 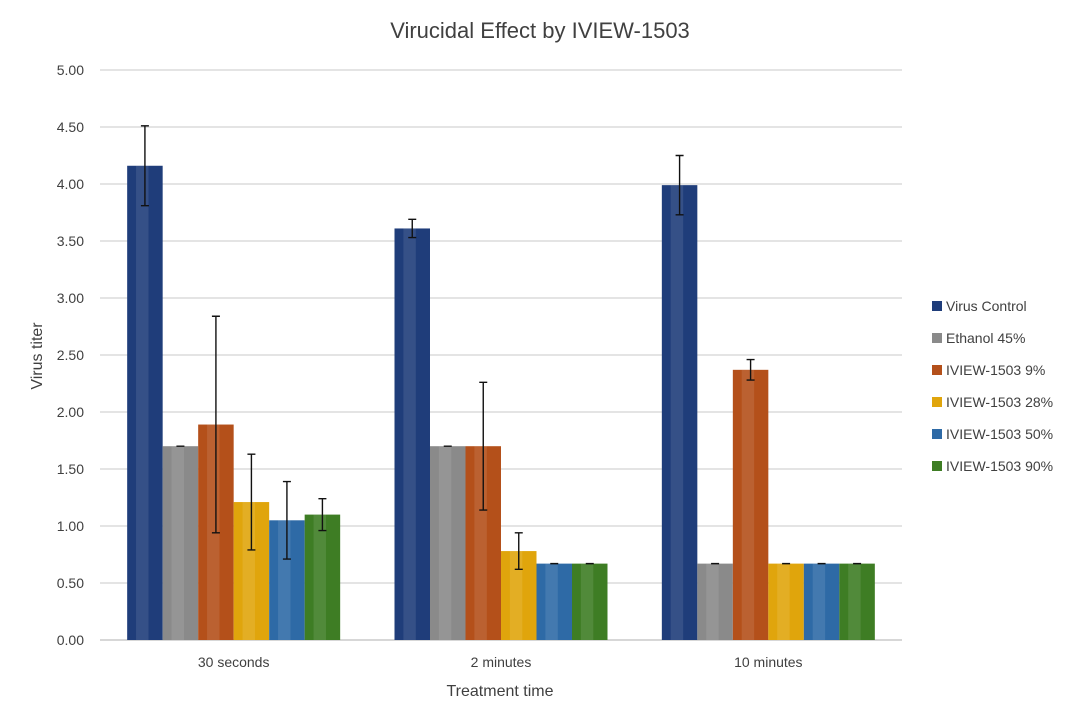 What do you see at coordinates (70, 70) in the screenshot?
I see `y-tick-label: 5.00` at bounding box center [70, 70].